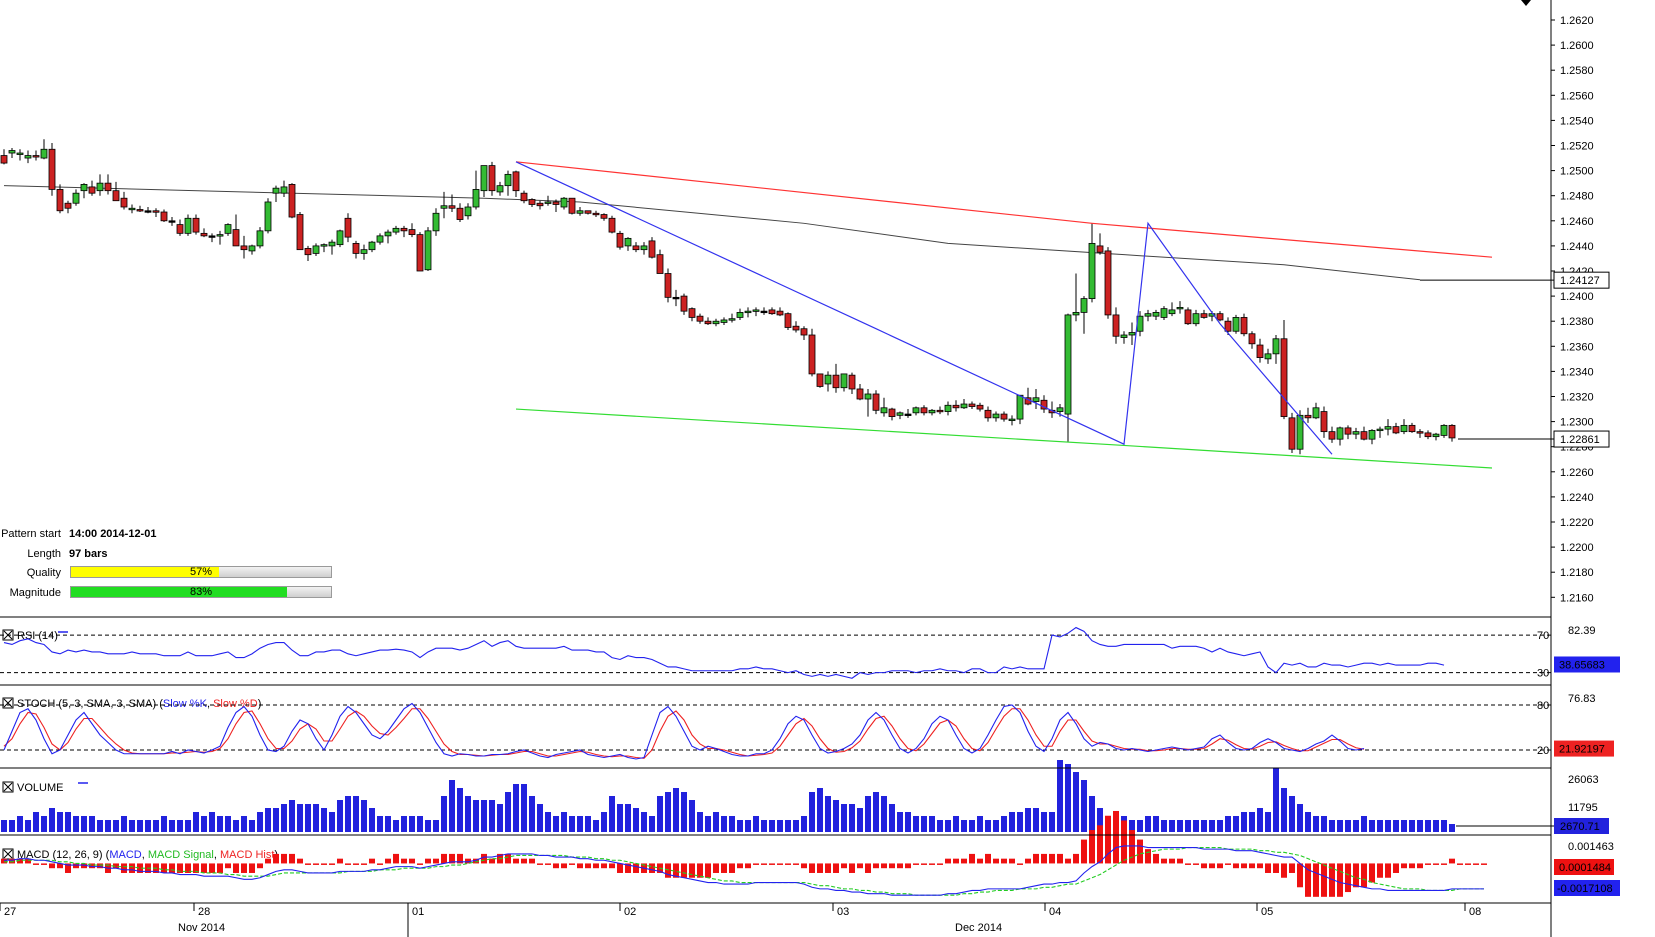 The height and width of the screenshot is (937, 1655). What do you see at coordinates (1583, 808) in the screenshot?
I see `volume-scale-mid: 11795` at bounding box center [1583, 808].